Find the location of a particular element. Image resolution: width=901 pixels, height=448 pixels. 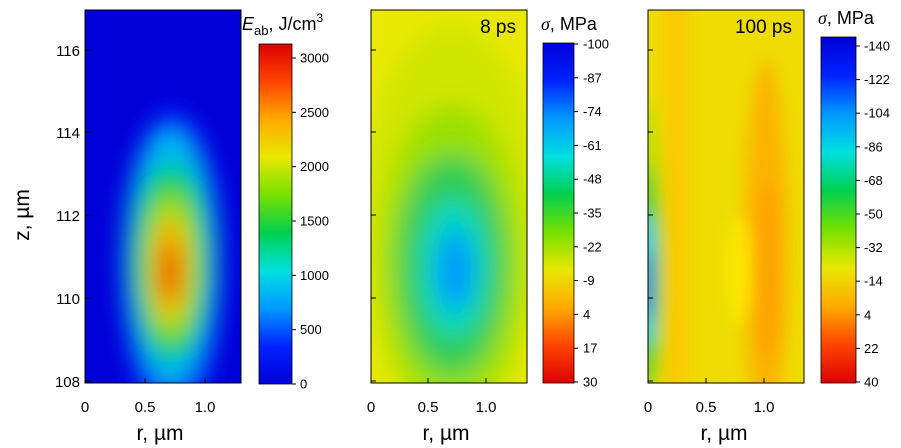

colorbar-a-bar is located at coordinates (275, 214).